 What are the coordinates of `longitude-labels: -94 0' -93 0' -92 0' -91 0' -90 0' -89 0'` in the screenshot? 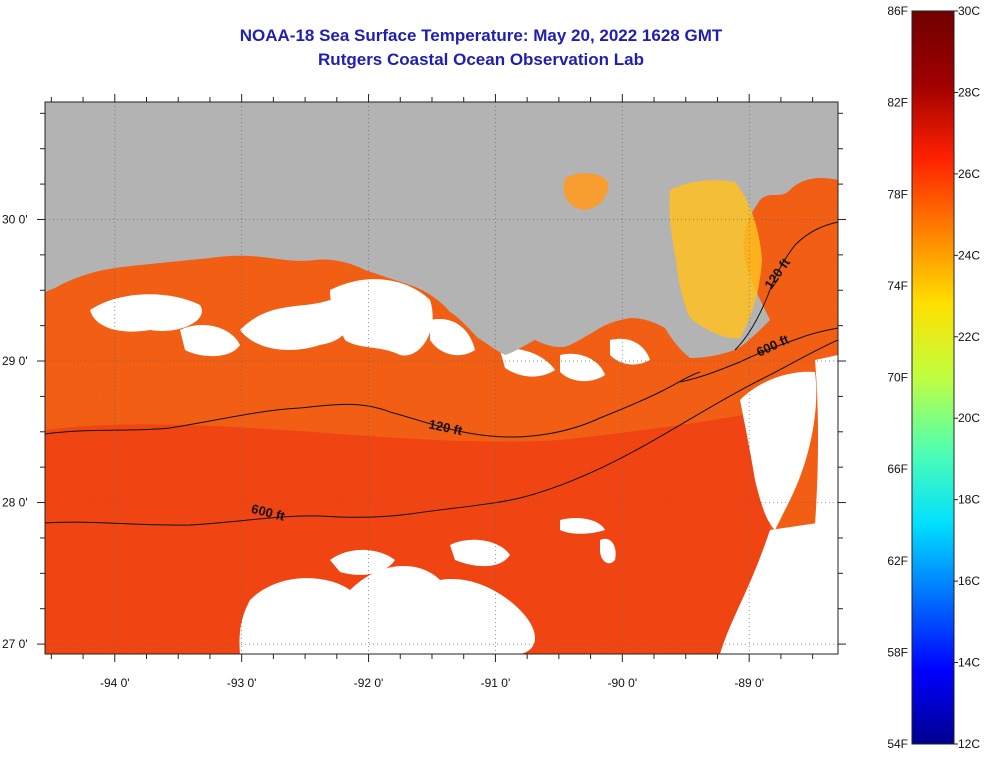 It's located at (432, 683).